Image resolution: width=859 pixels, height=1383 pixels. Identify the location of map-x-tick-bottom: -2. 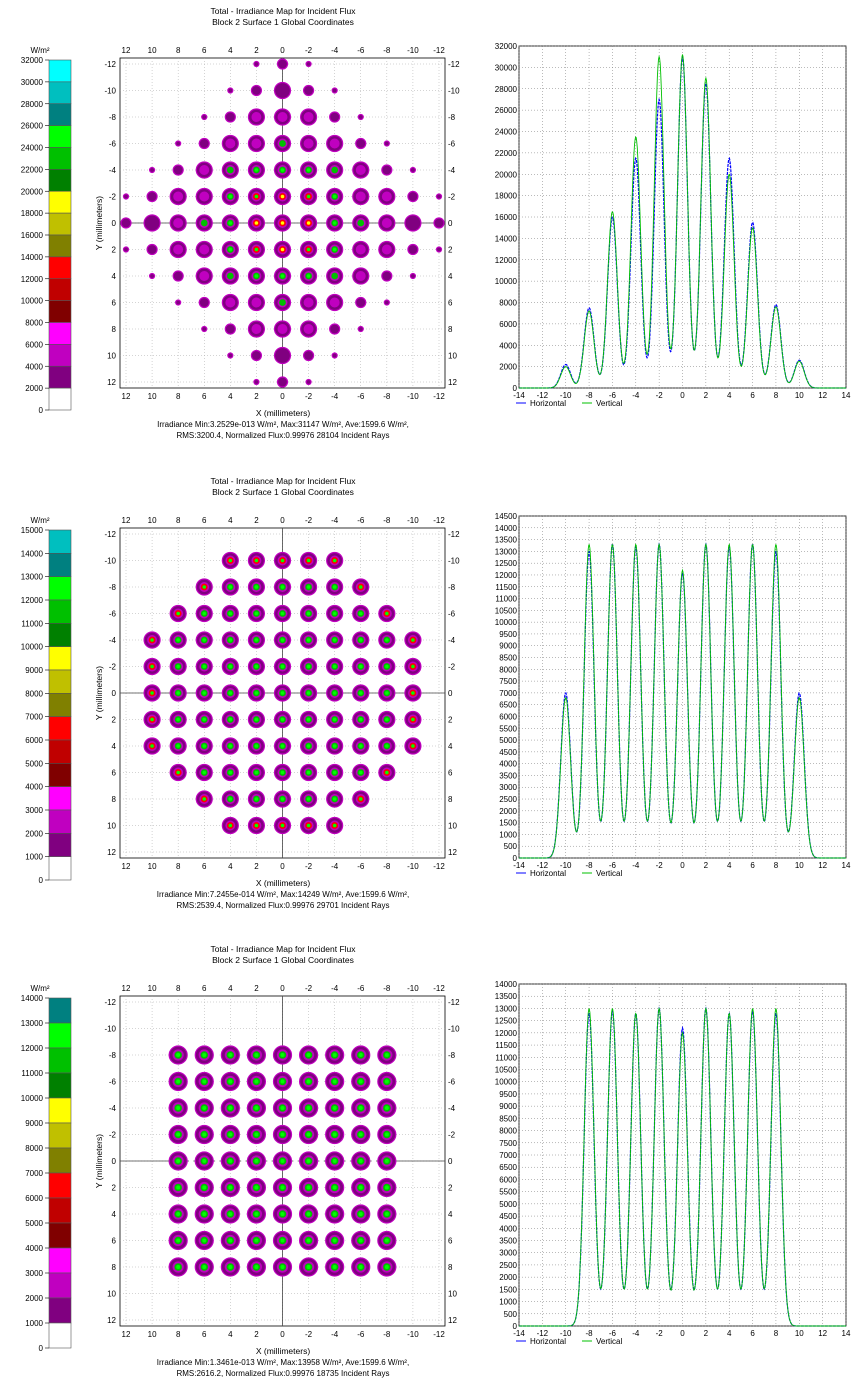
(309, 396).